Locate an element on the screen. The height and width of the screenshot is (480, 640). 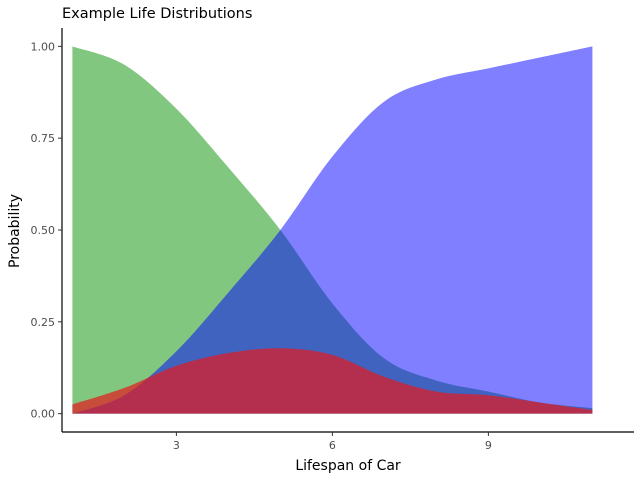
x-axis-ticks: 3 6 9 is located at coordinates (332, 442).